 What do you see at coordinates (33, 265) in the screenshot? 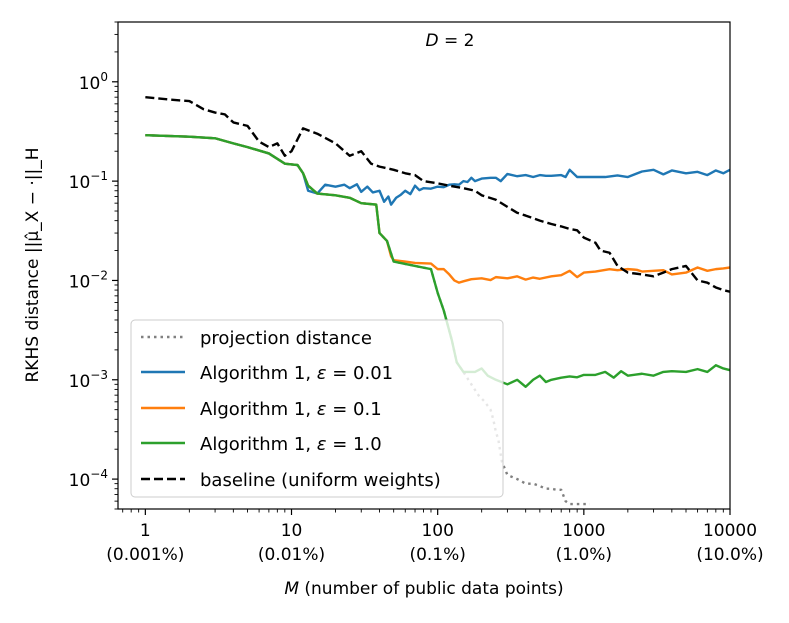
I see `y-axis-label: RKHS distance ||μ̂_X − ·||_H` at bounding box center [33, 265].